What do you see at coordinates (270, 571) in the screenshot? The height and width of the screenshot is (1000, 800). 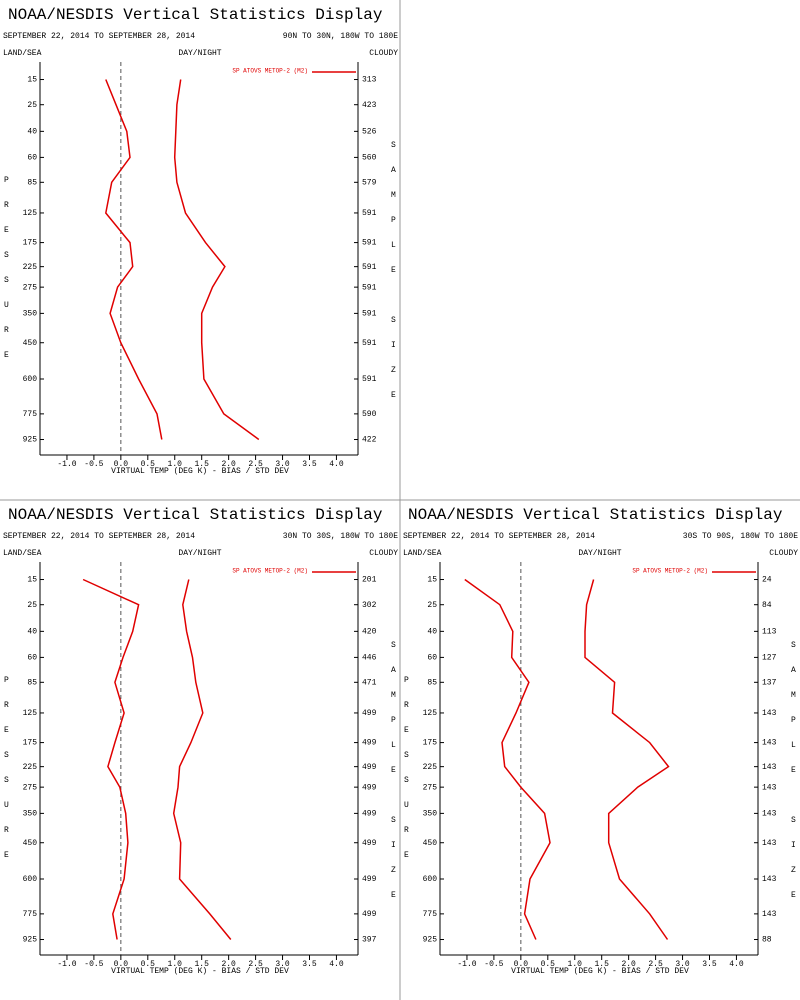 I see `legend-label: SP ATOVS METOP-2 (M2)` at bounding box center [270, 571].